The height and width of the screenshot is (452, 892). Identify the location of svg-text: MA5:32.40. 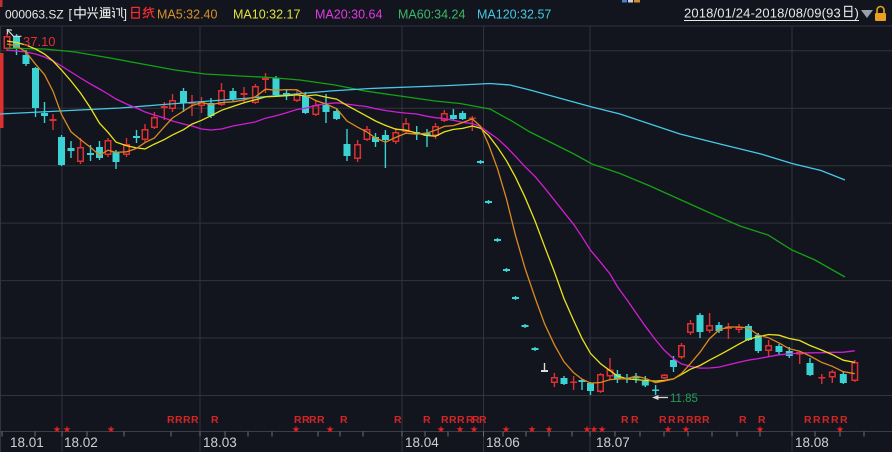
(187, 15).